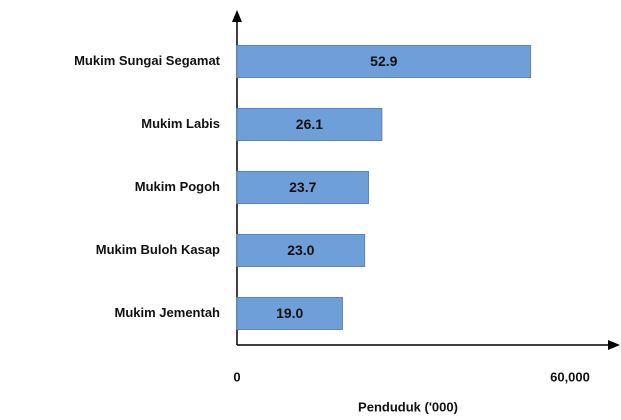 The height and width of the screenshot is (420, 621). I want to click on x-axis-arrow, so click(614, 345).